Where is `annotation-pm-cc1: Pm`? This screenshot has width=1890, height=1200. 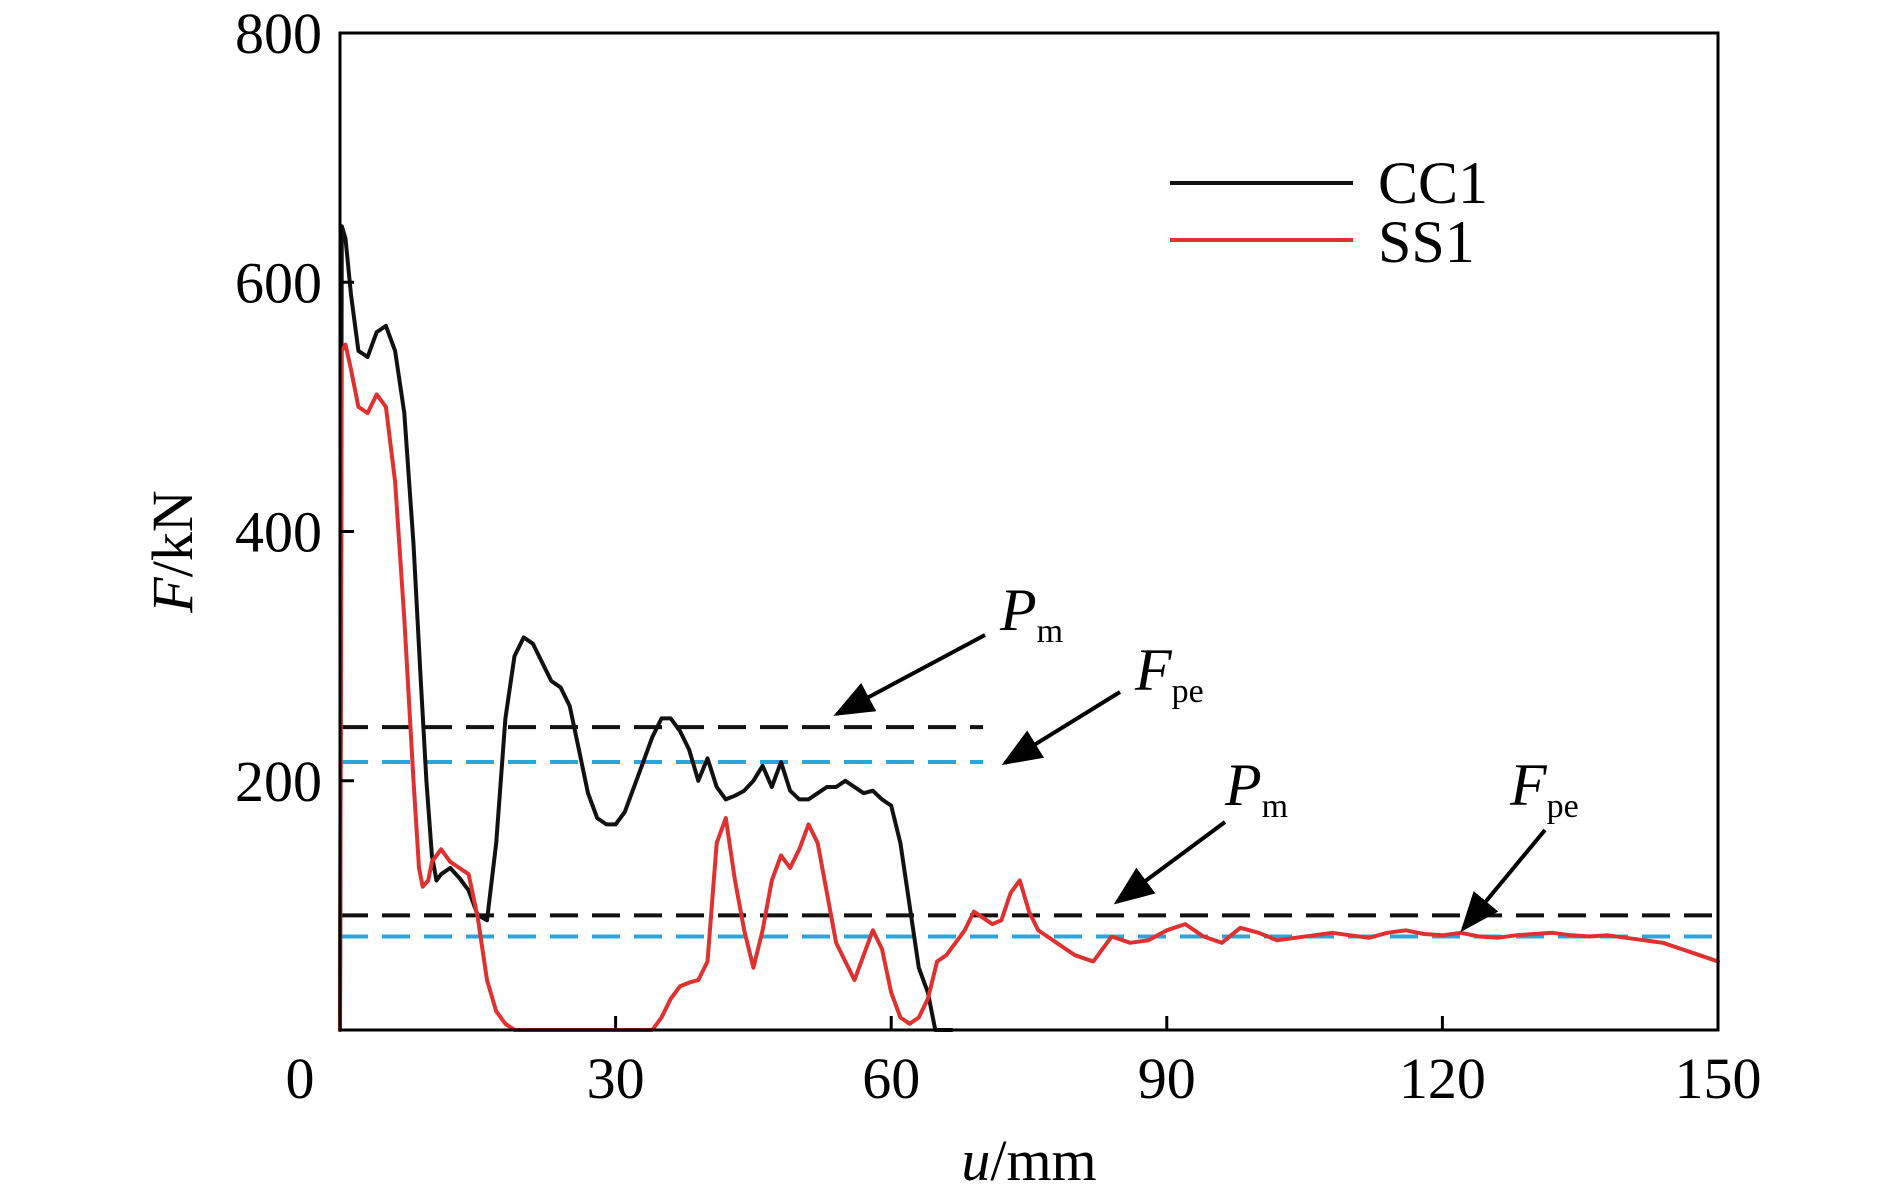 annotation-pm-cc1: Pm is located at coordinates (948, 646).